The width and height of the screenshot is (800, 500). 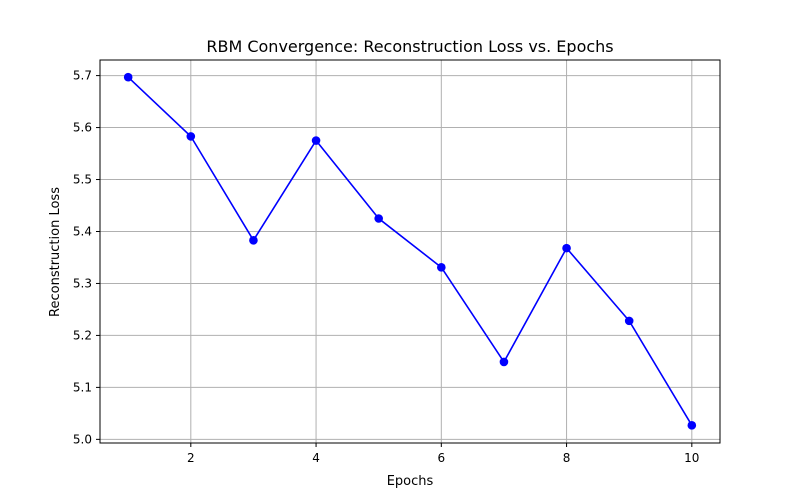 I want to click on x-tick-label: 6, so click(x=441, y=458).